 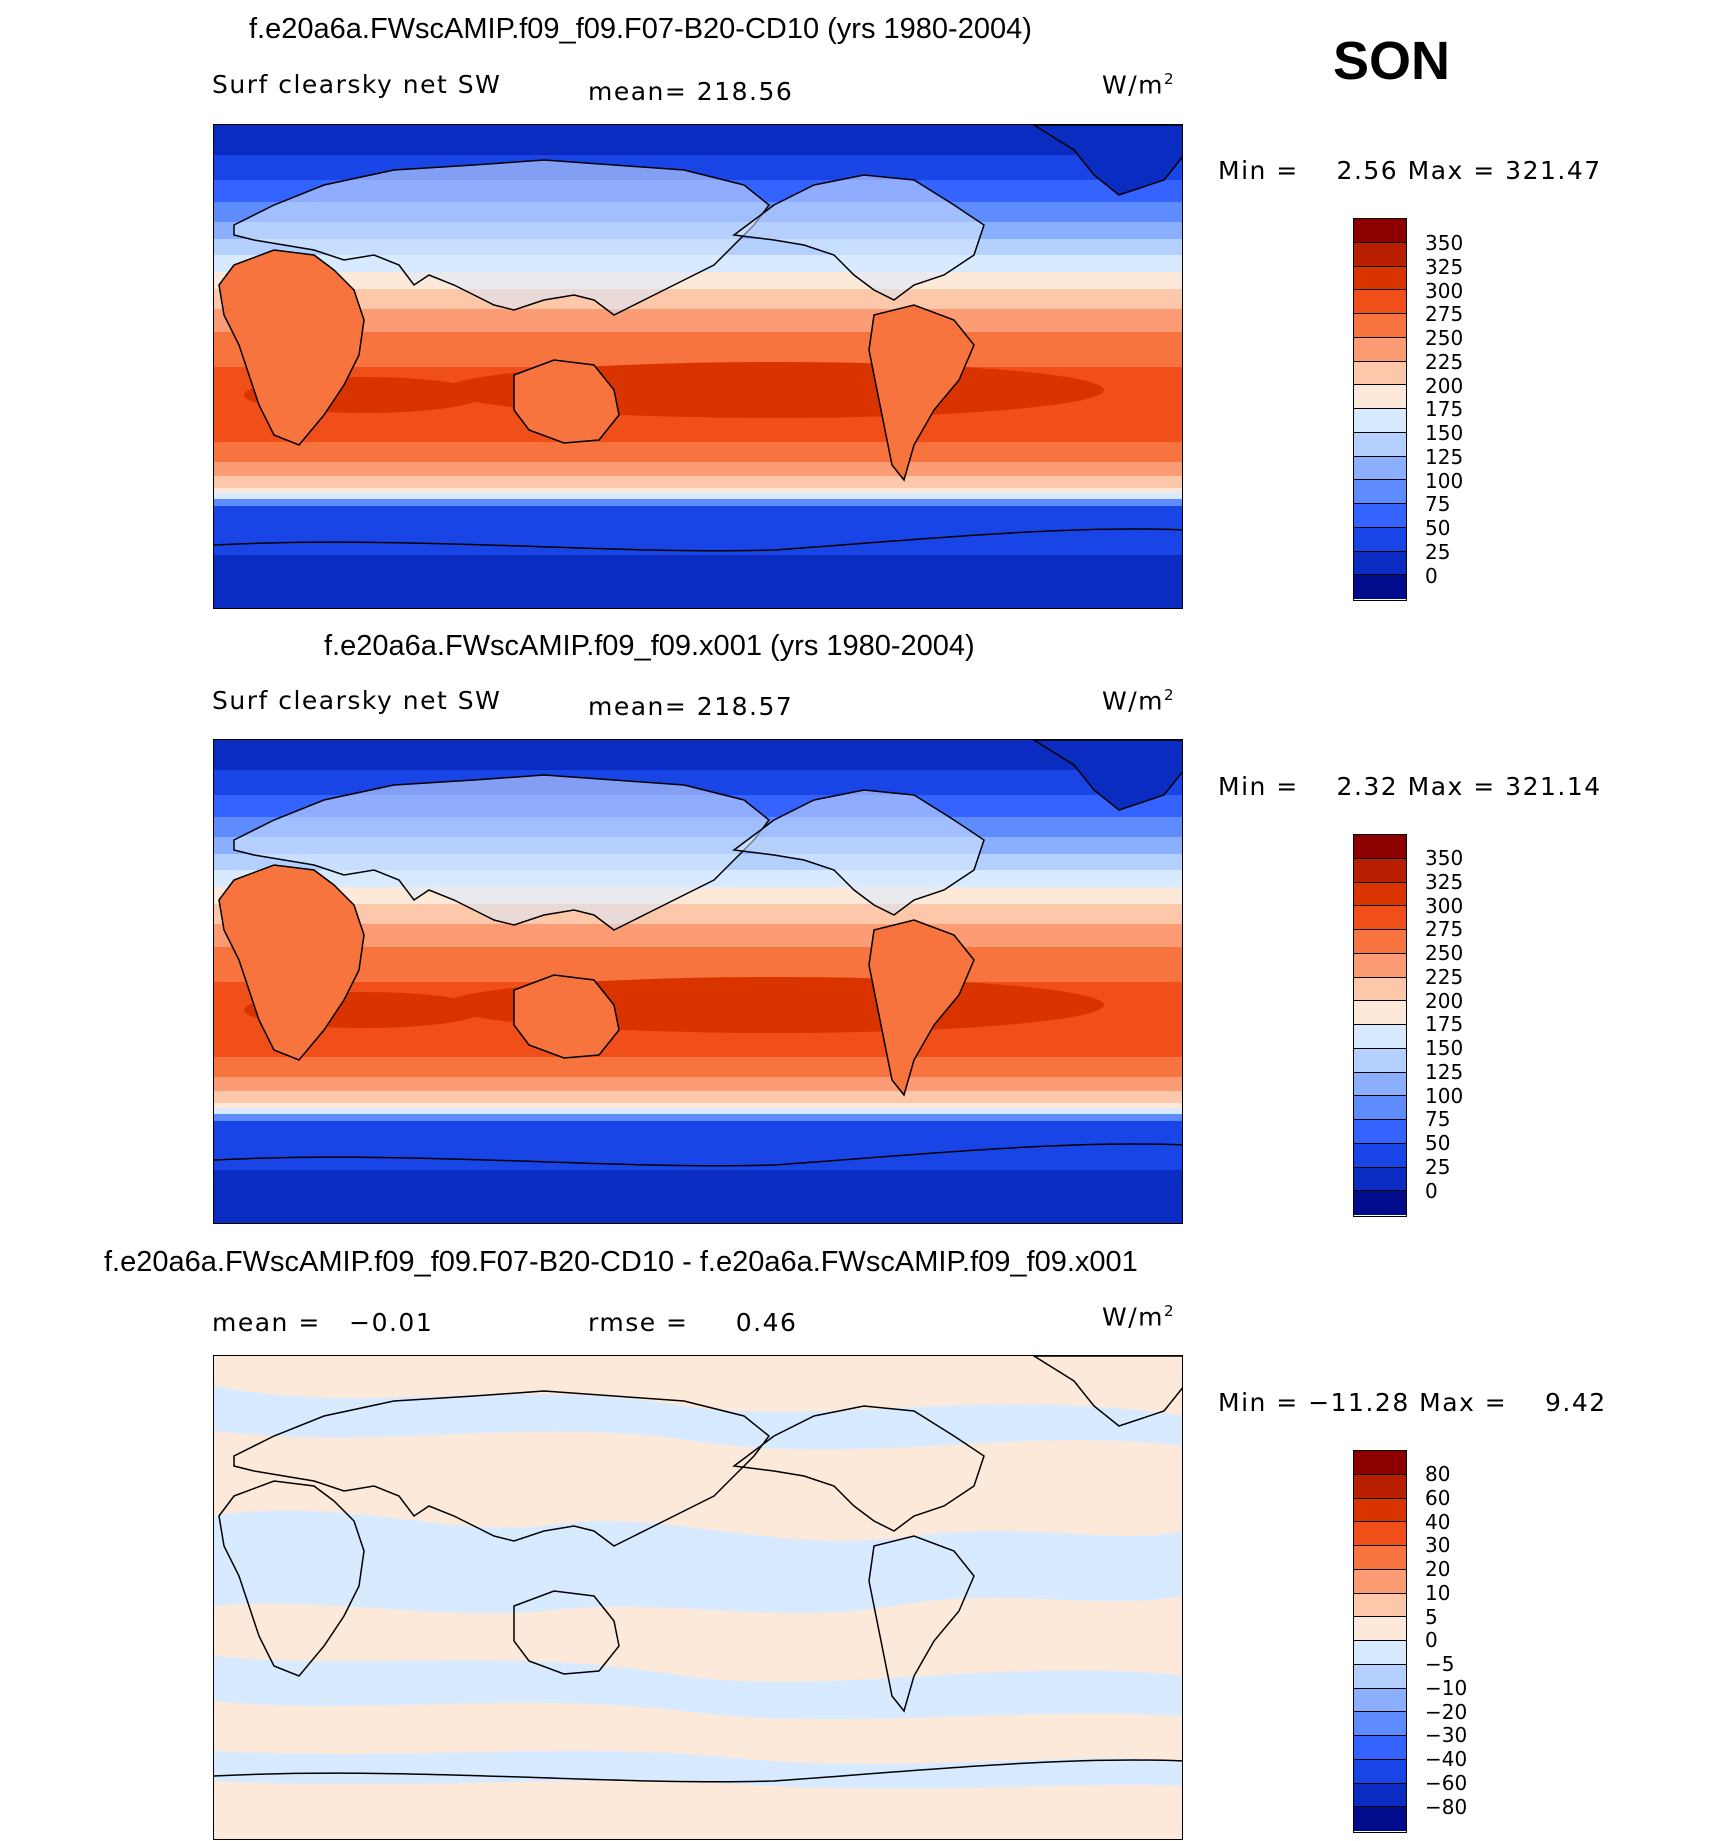 I want to click on colorbar-tick-label: 250, so click(x=1444, y=953).